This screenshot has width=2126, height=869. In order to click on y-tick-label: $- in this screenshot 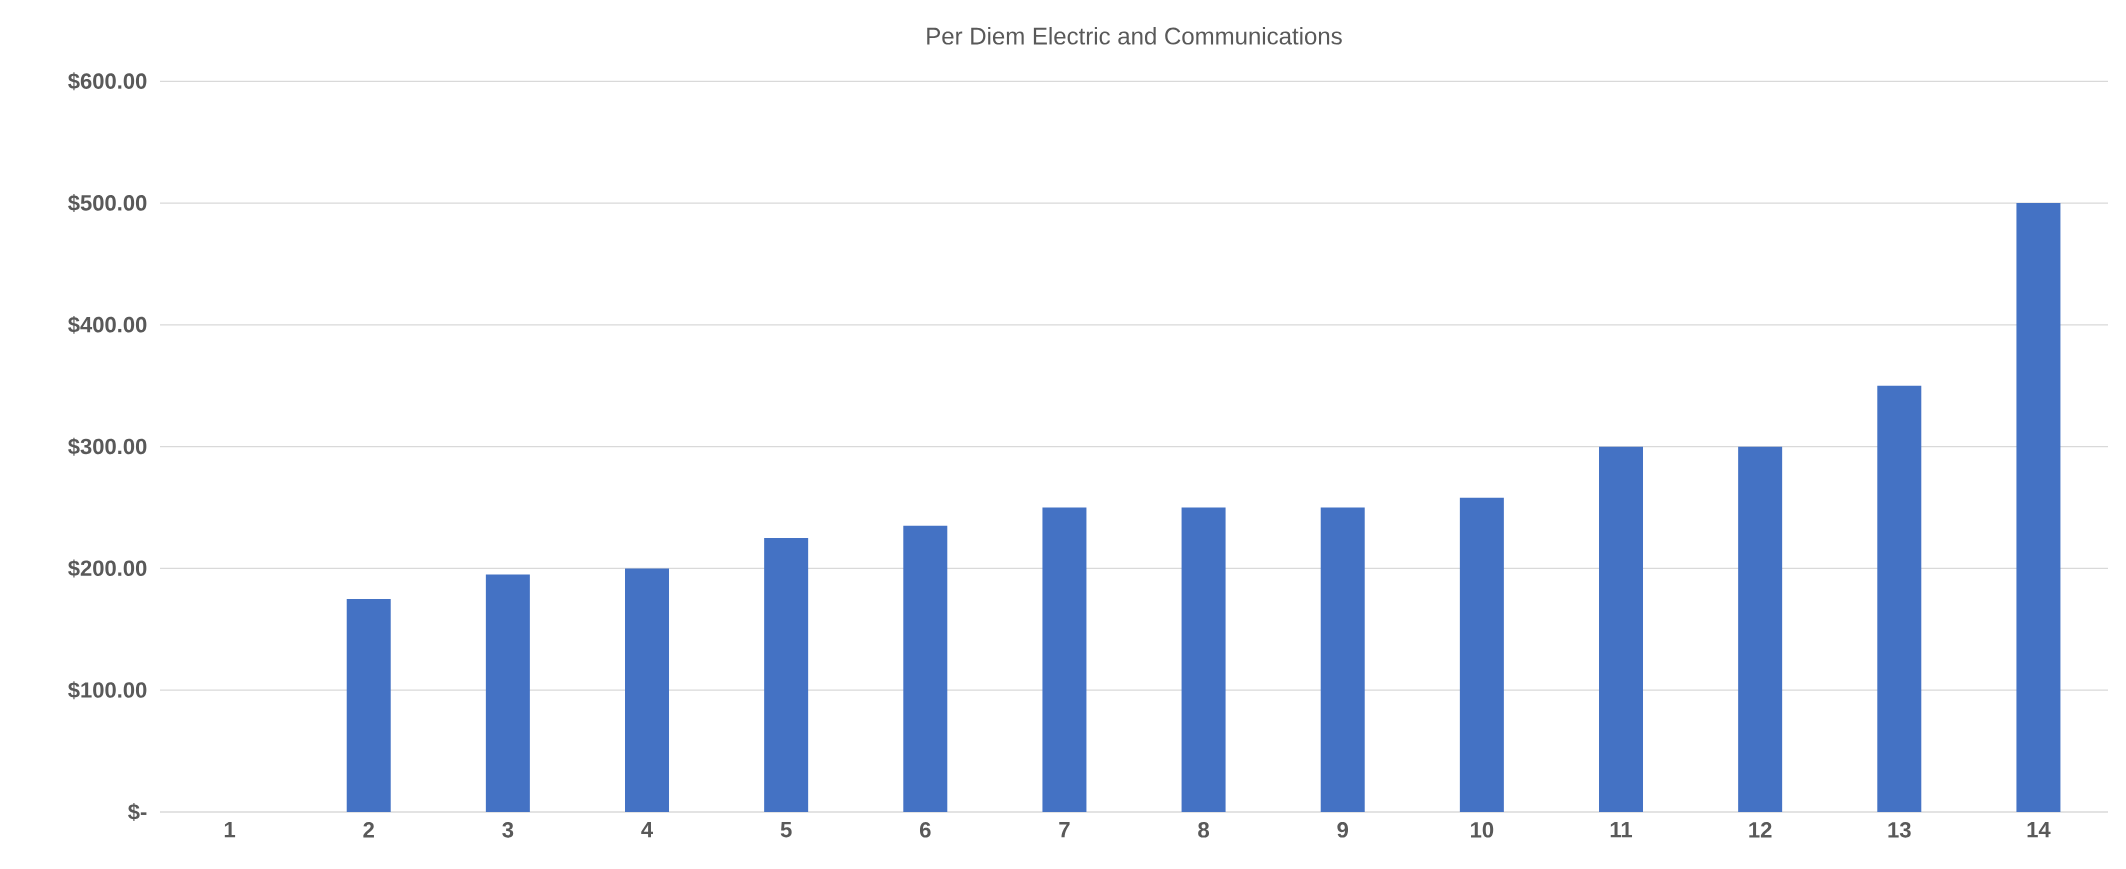, I will do `click(137, 812)`.